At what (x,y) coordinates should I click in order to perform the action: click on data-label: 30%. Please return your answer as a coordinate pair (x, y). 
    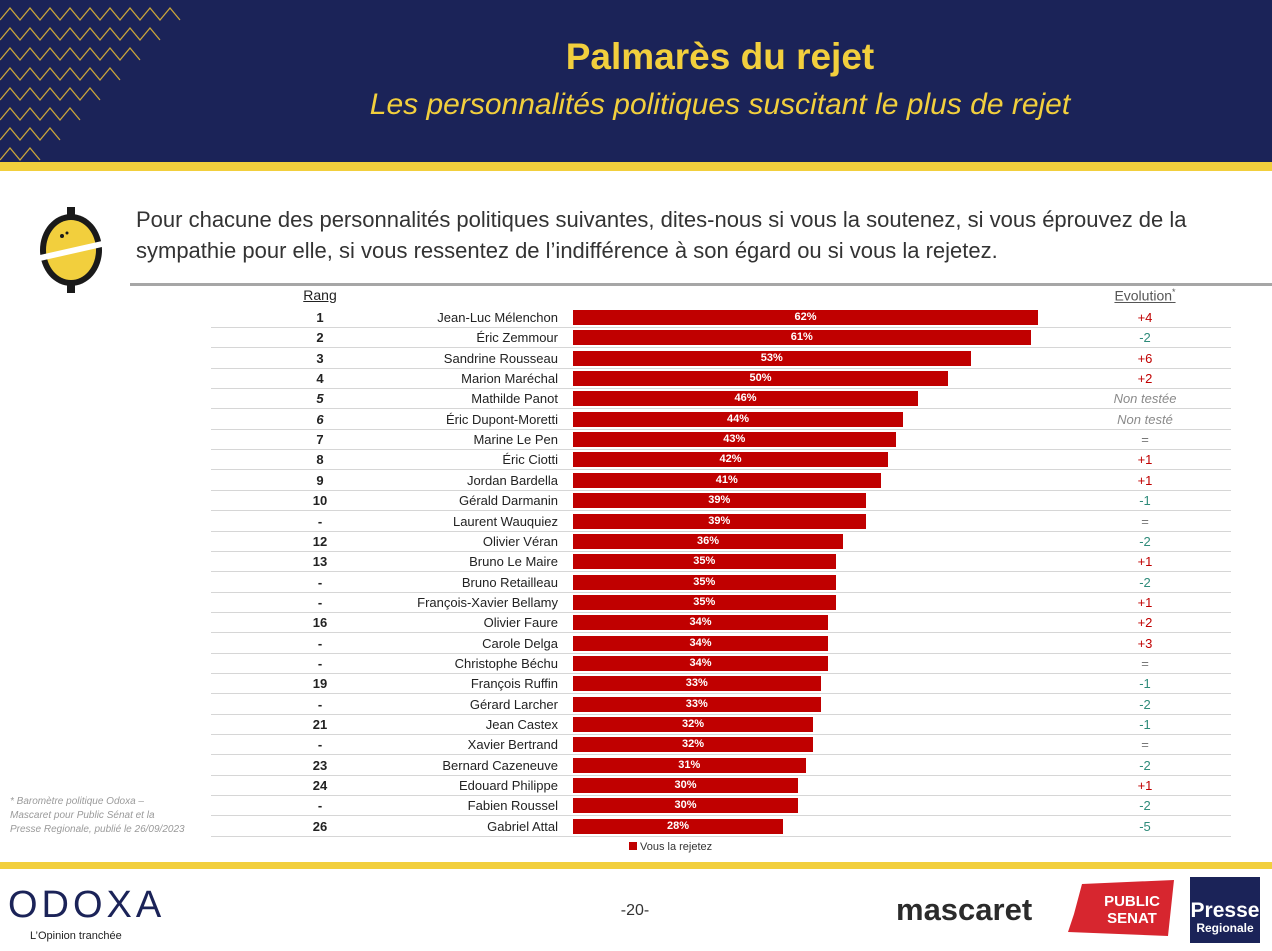
    Looking at the image, I should click on (685, 785).